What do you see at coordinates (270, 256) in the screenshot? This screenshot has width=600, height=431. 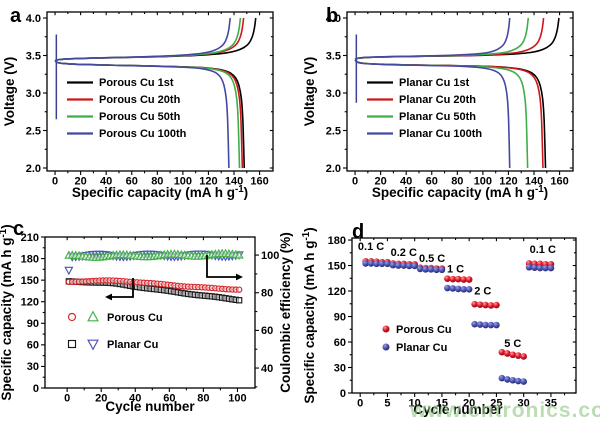 I see `y2-tick-label: 100` at bounding box center [270, 256].